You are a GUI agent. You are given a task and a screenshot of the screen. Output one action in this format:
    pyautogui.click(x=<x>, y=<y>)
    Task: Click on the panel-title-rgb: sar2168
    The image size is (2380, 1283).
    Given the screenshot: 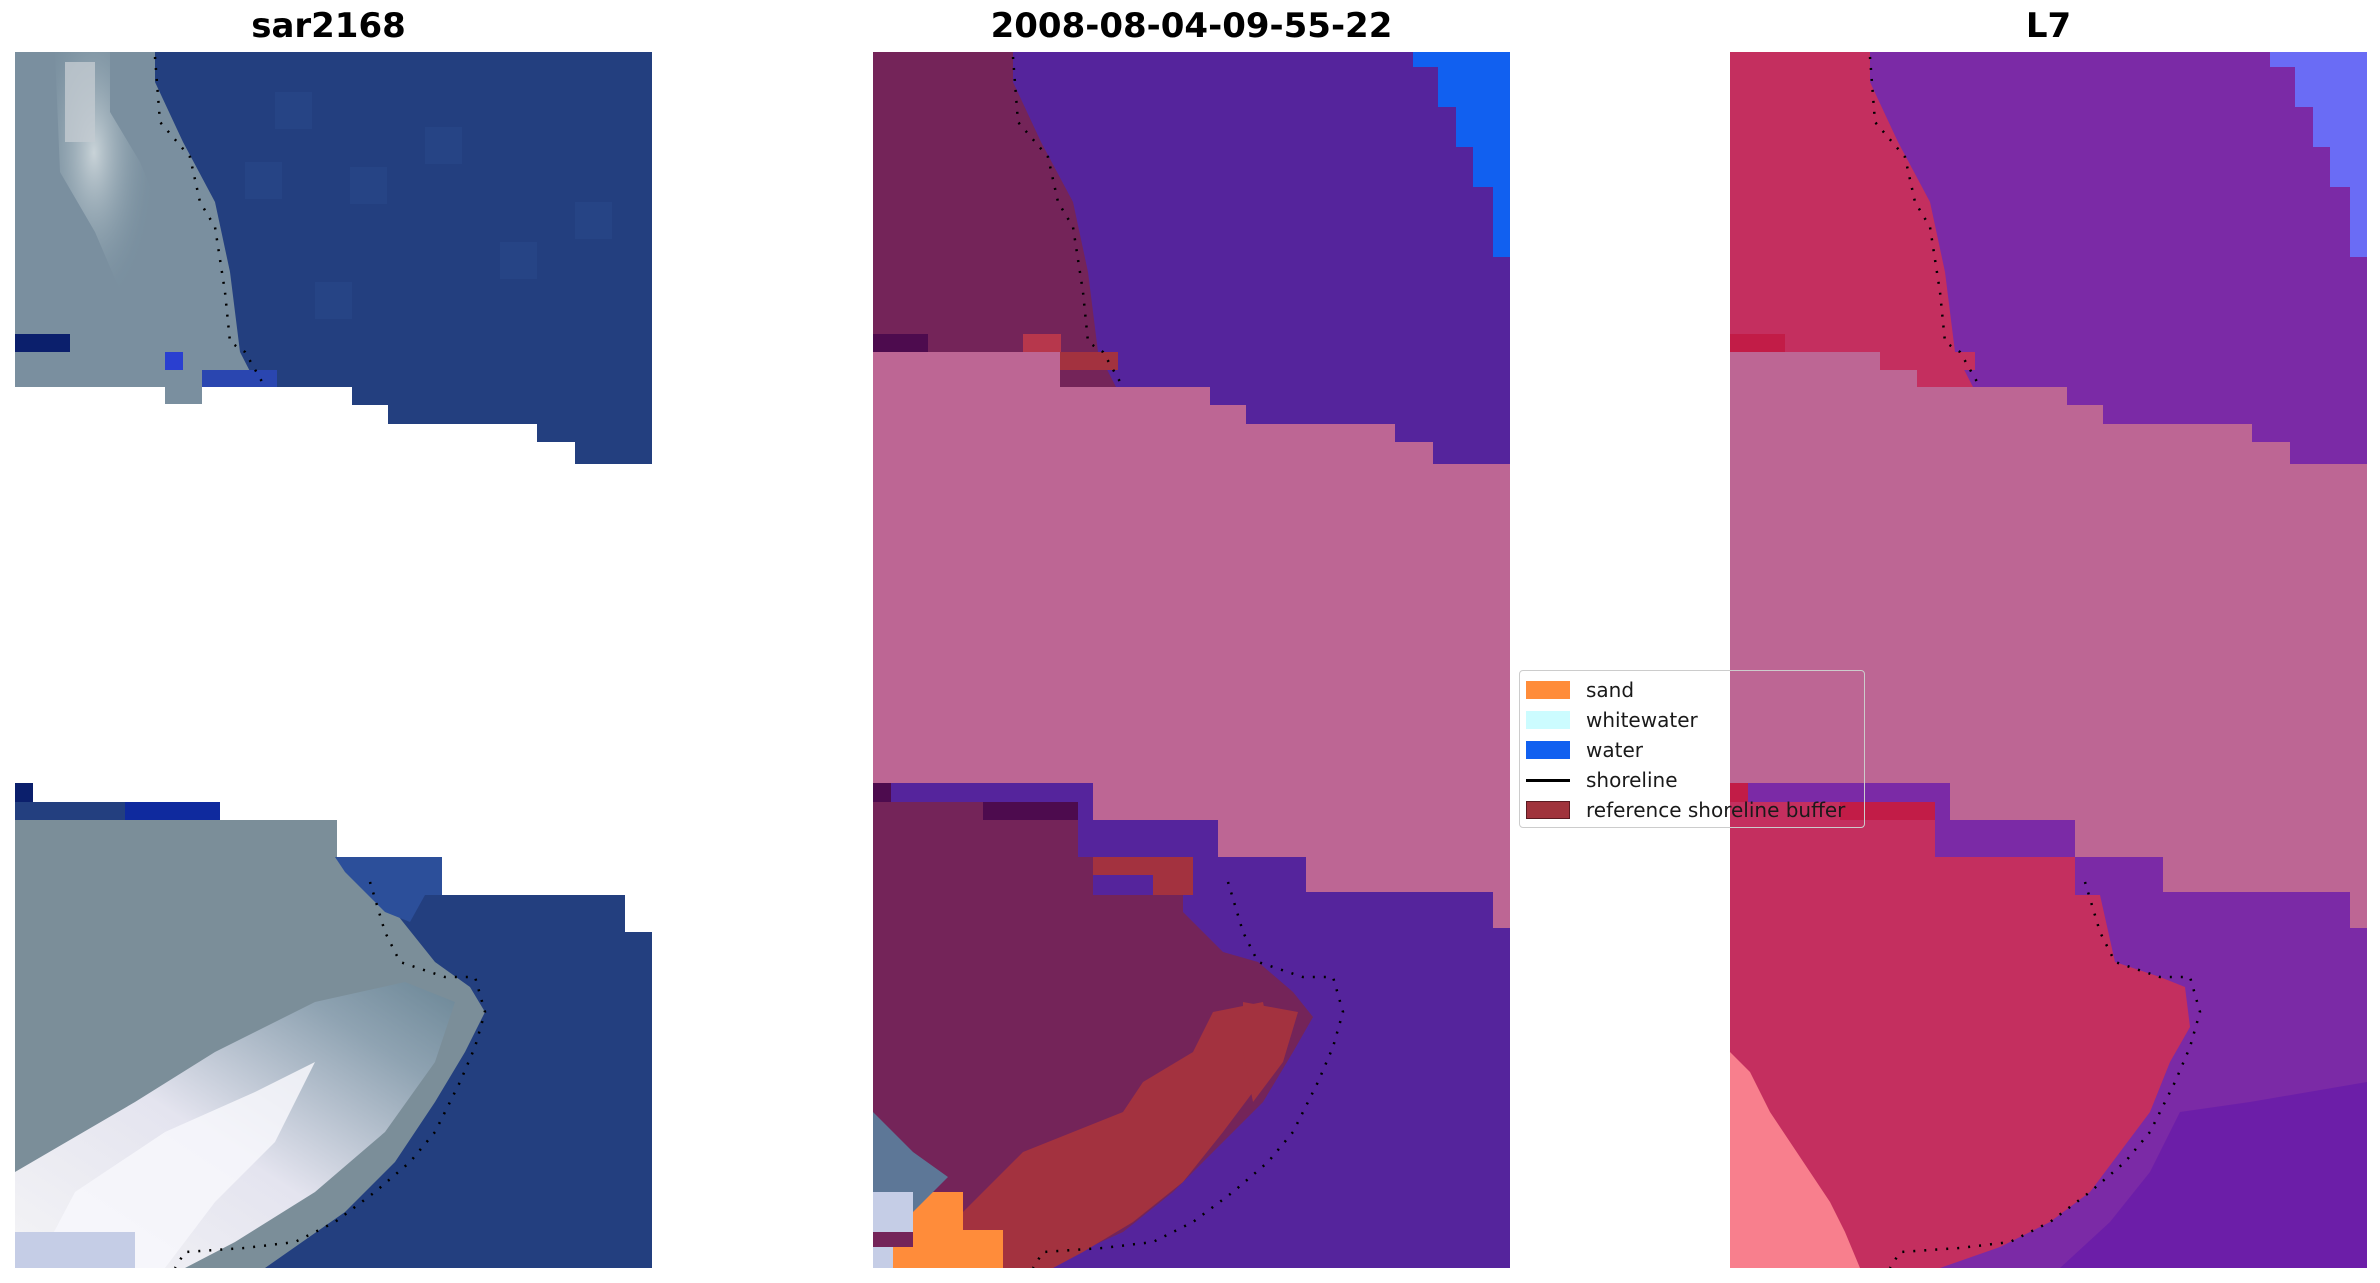 What is the action you would take?
    pyautogui.click(x=328, y=26)
    